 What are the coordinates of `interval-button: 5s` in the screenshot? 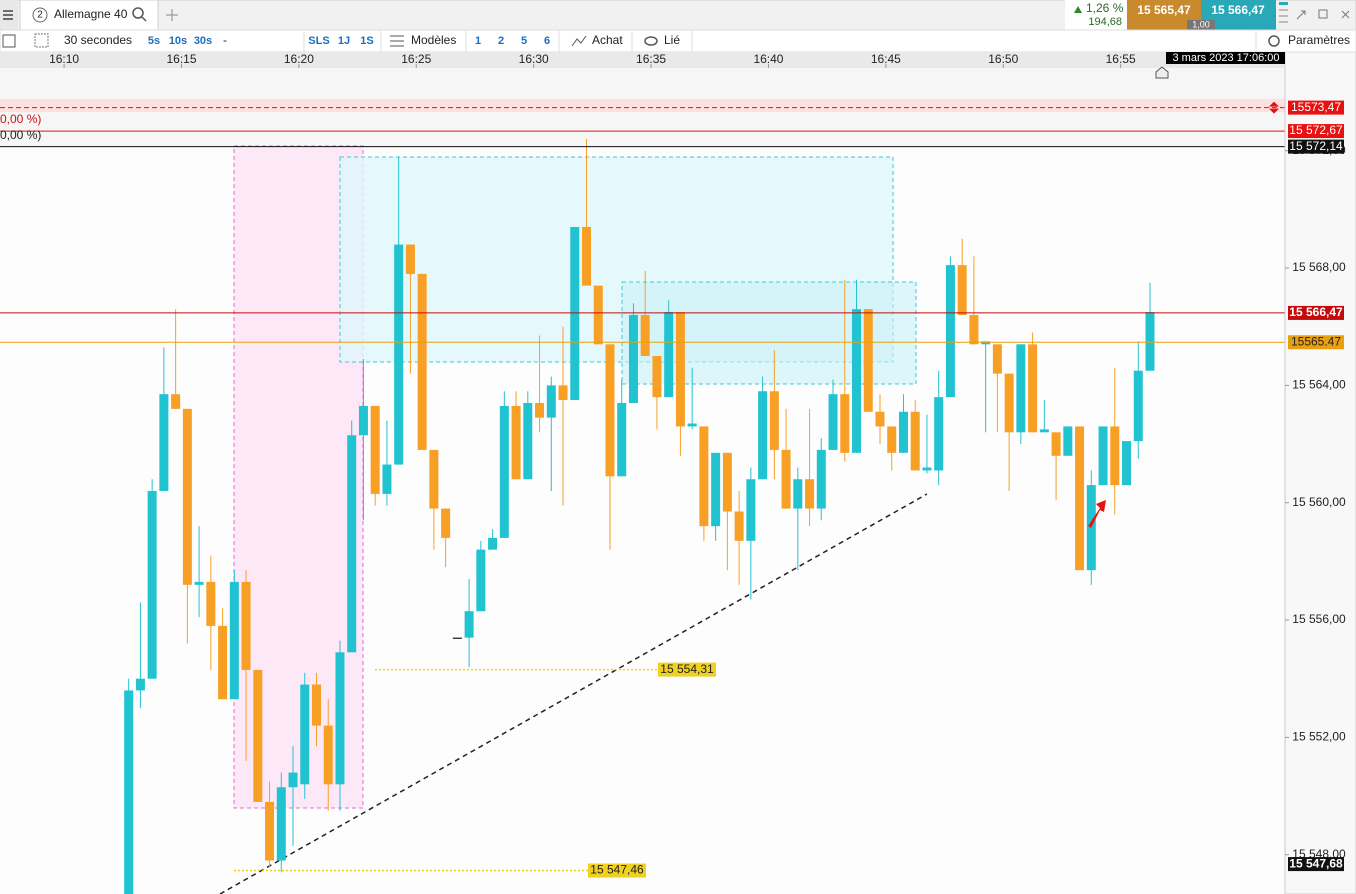 It's located at (154, 41).